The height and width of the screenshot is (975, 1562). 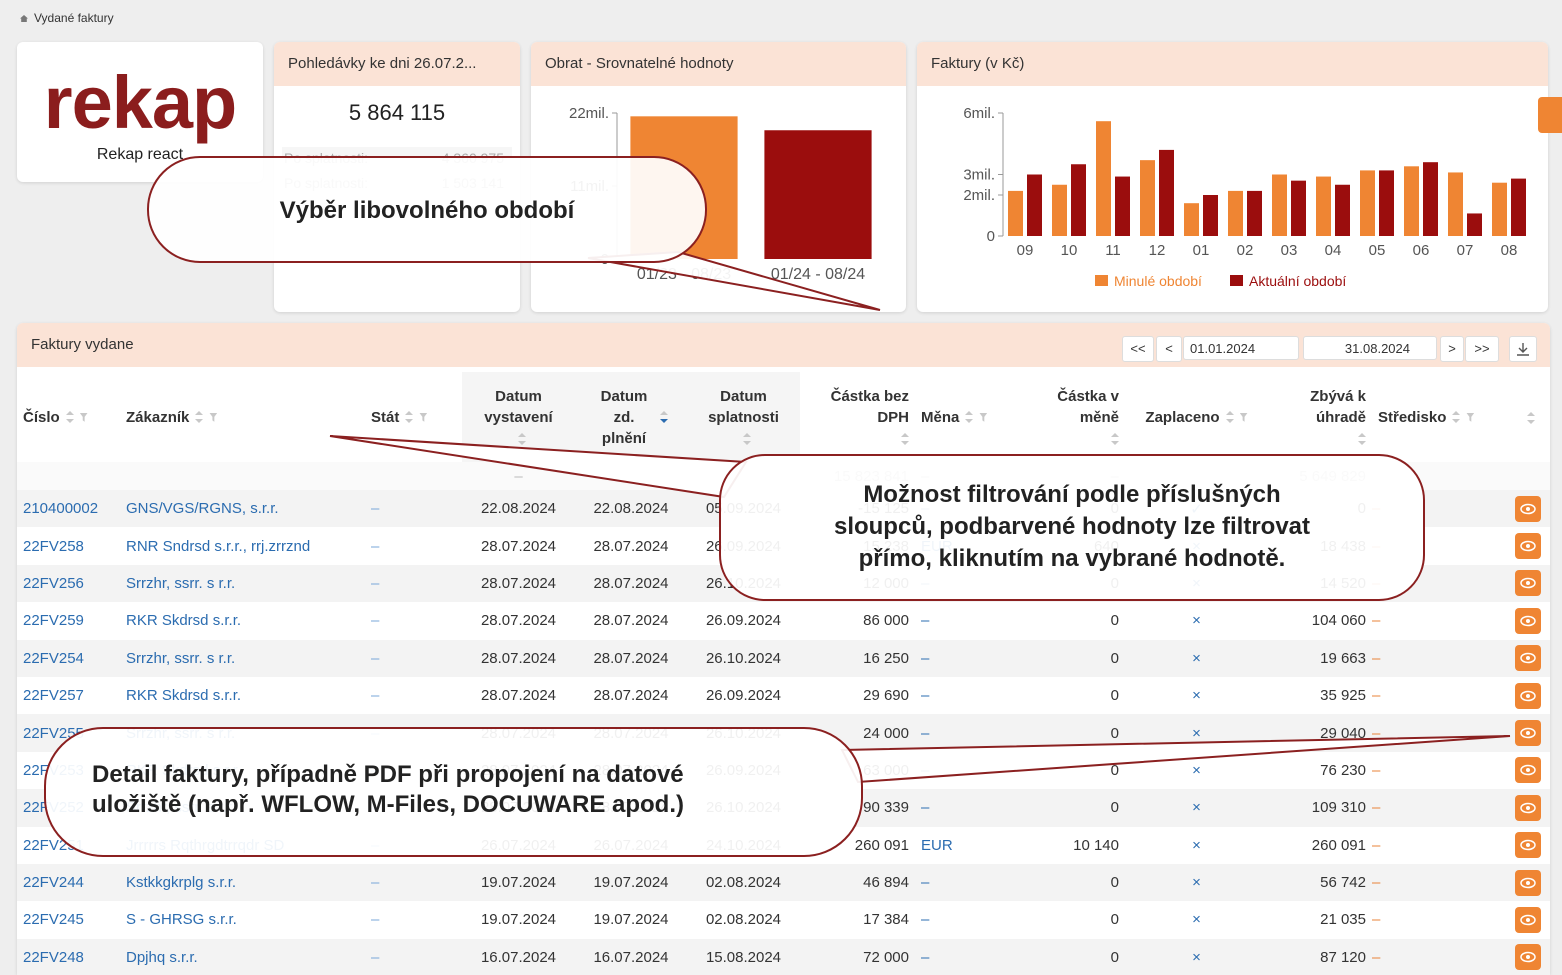 What do you see at coordinates (857, 417) in the screenshot?
I see `column-header: Částka bez DPH` at bounding box center [857, 417].